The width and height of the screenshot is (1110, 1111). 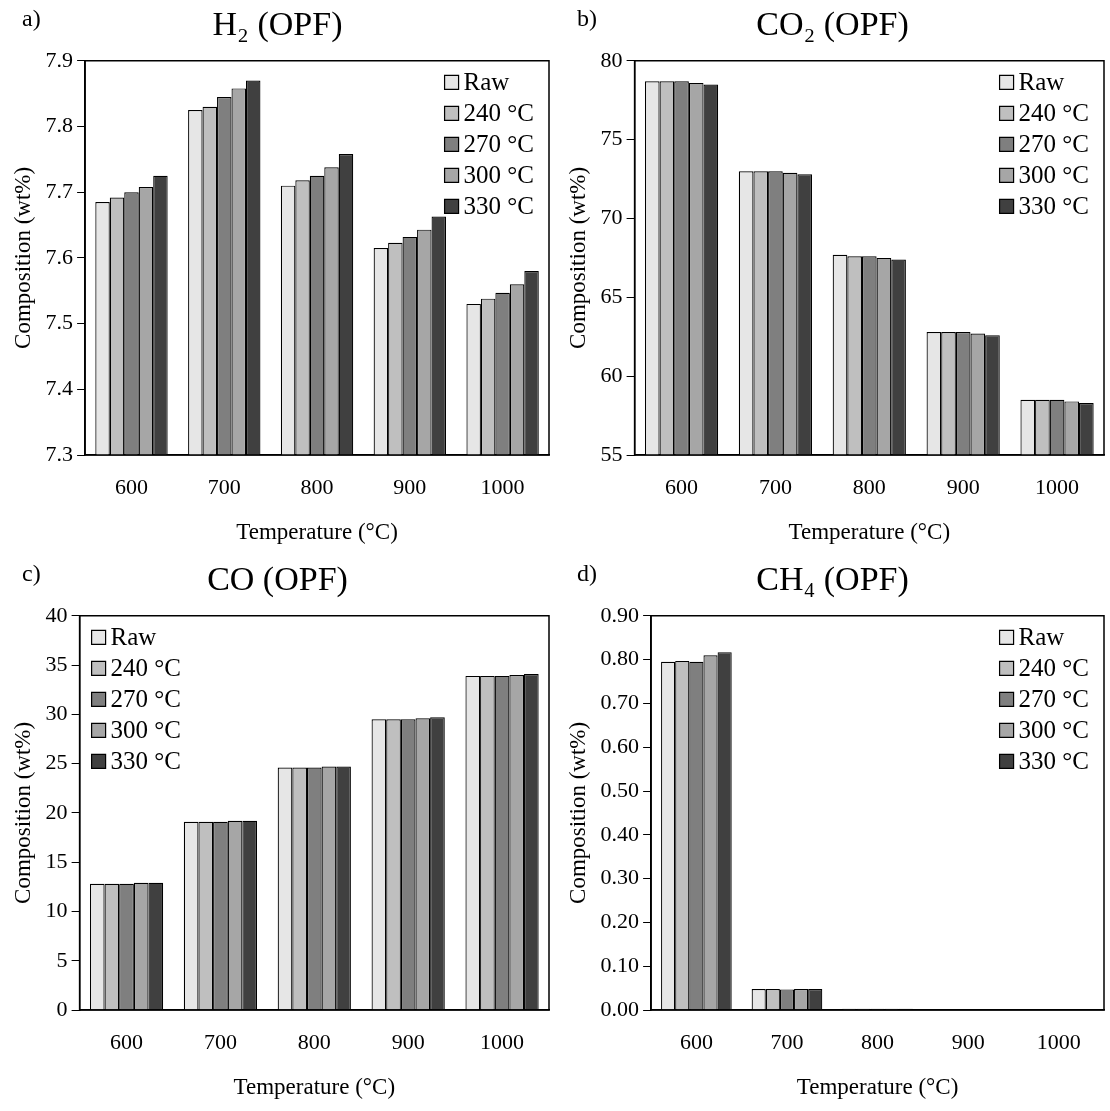 I want to click on y-tick-label: 55, so click(x=611, y=453).